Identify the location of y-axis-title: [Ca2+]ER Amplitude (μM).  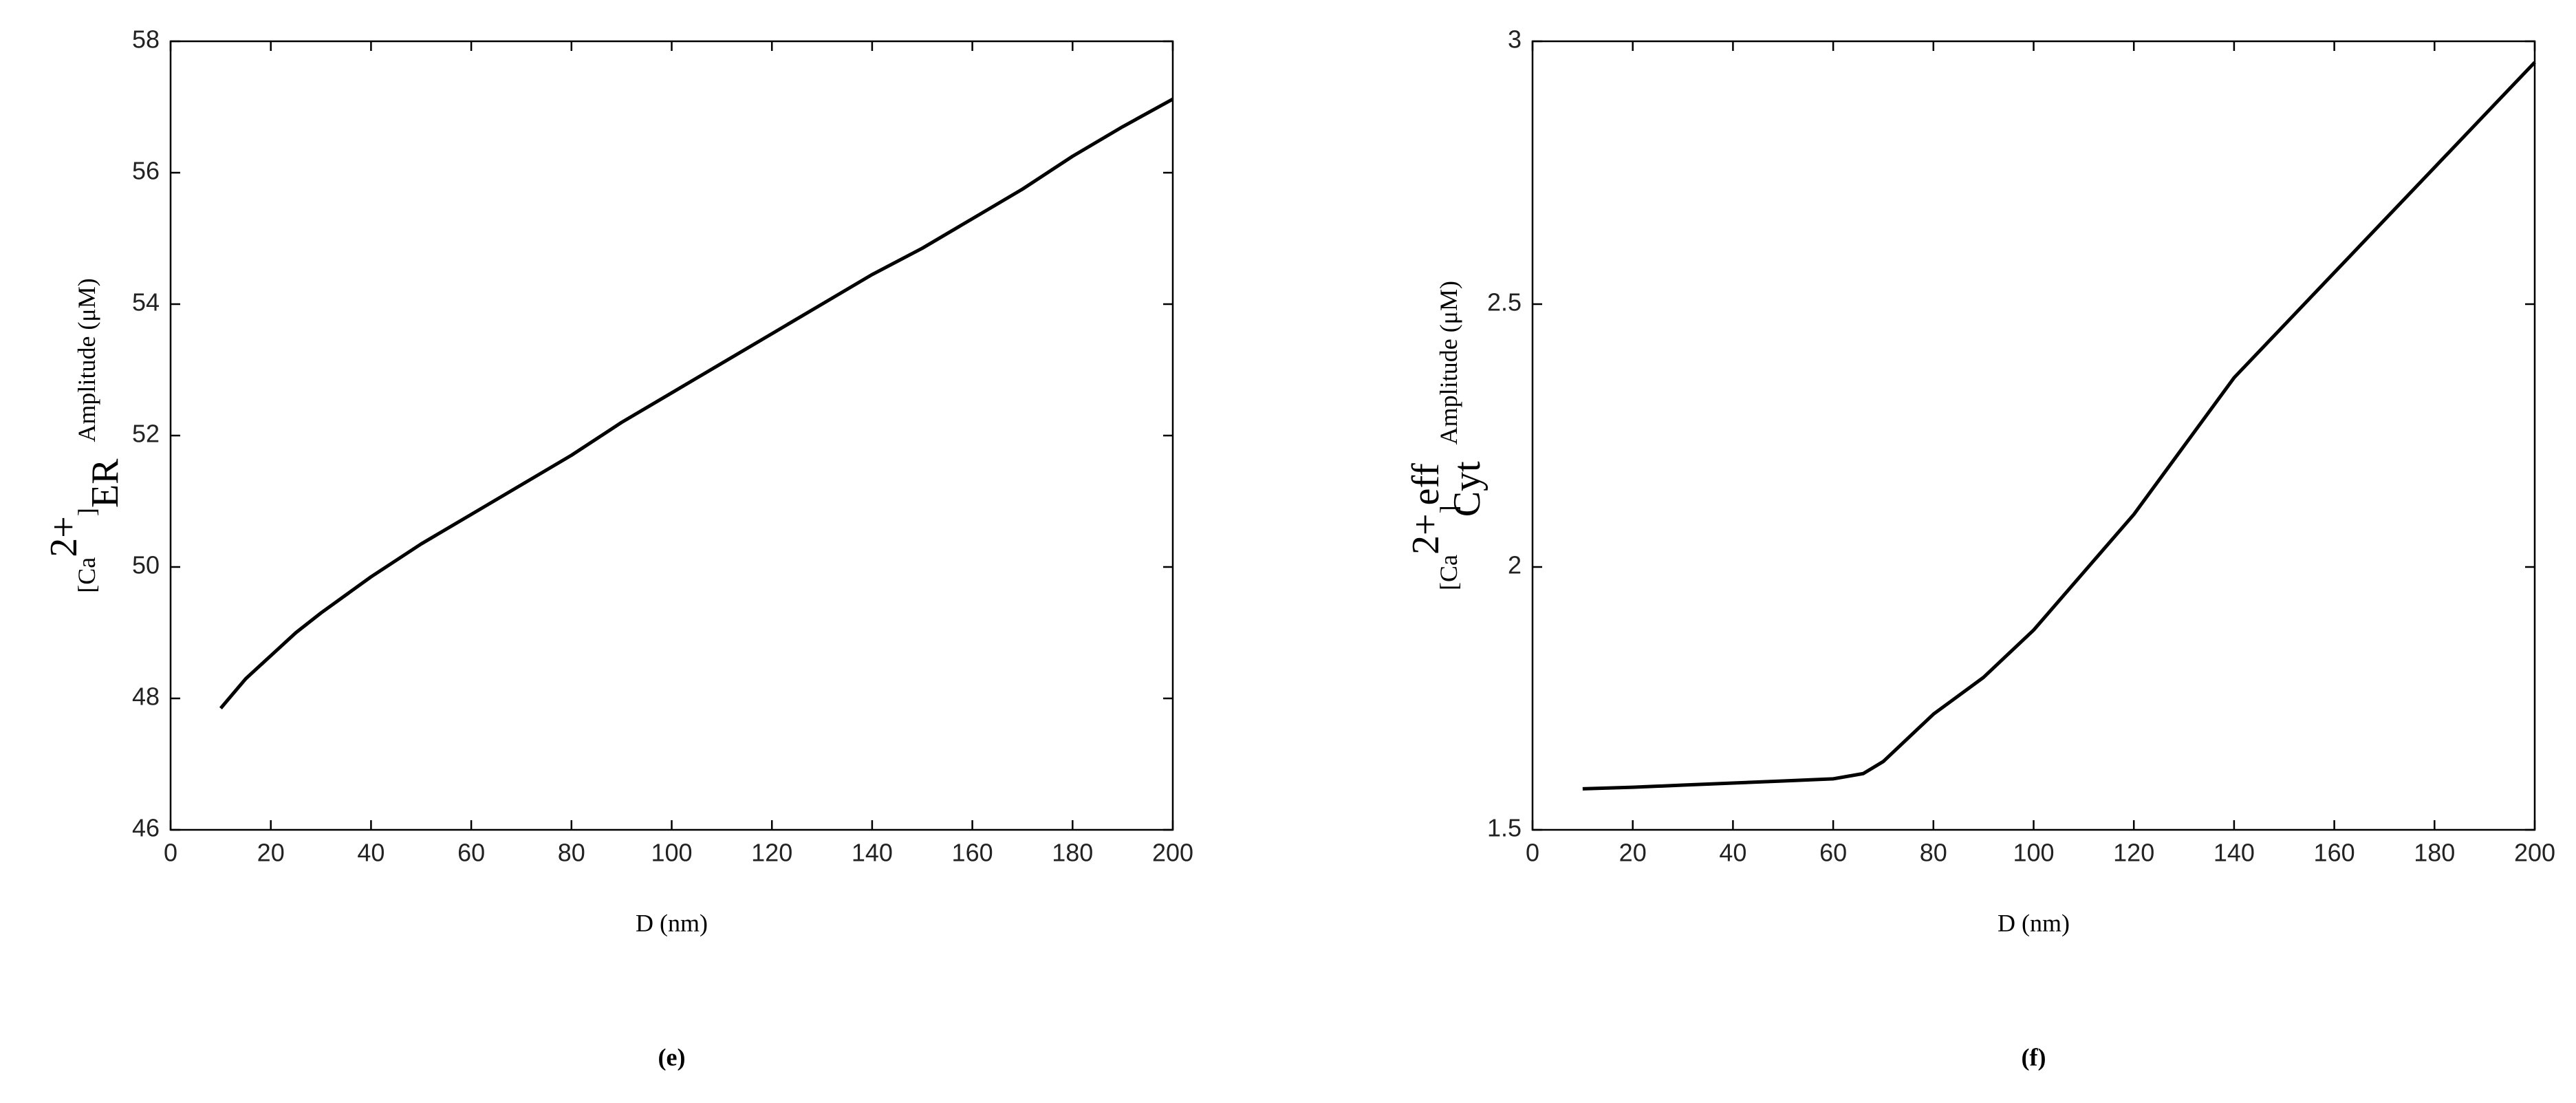
(85, 435).